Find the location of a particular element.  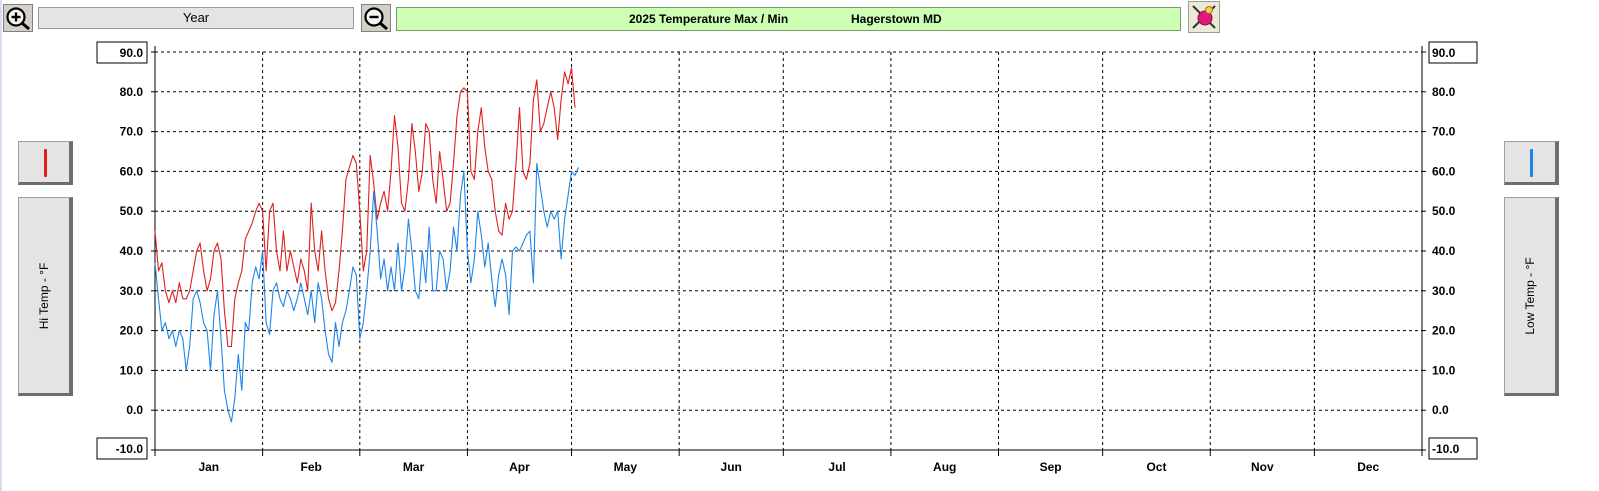

right-tick-label: 40.0 is located at coordinates (1444, 251).